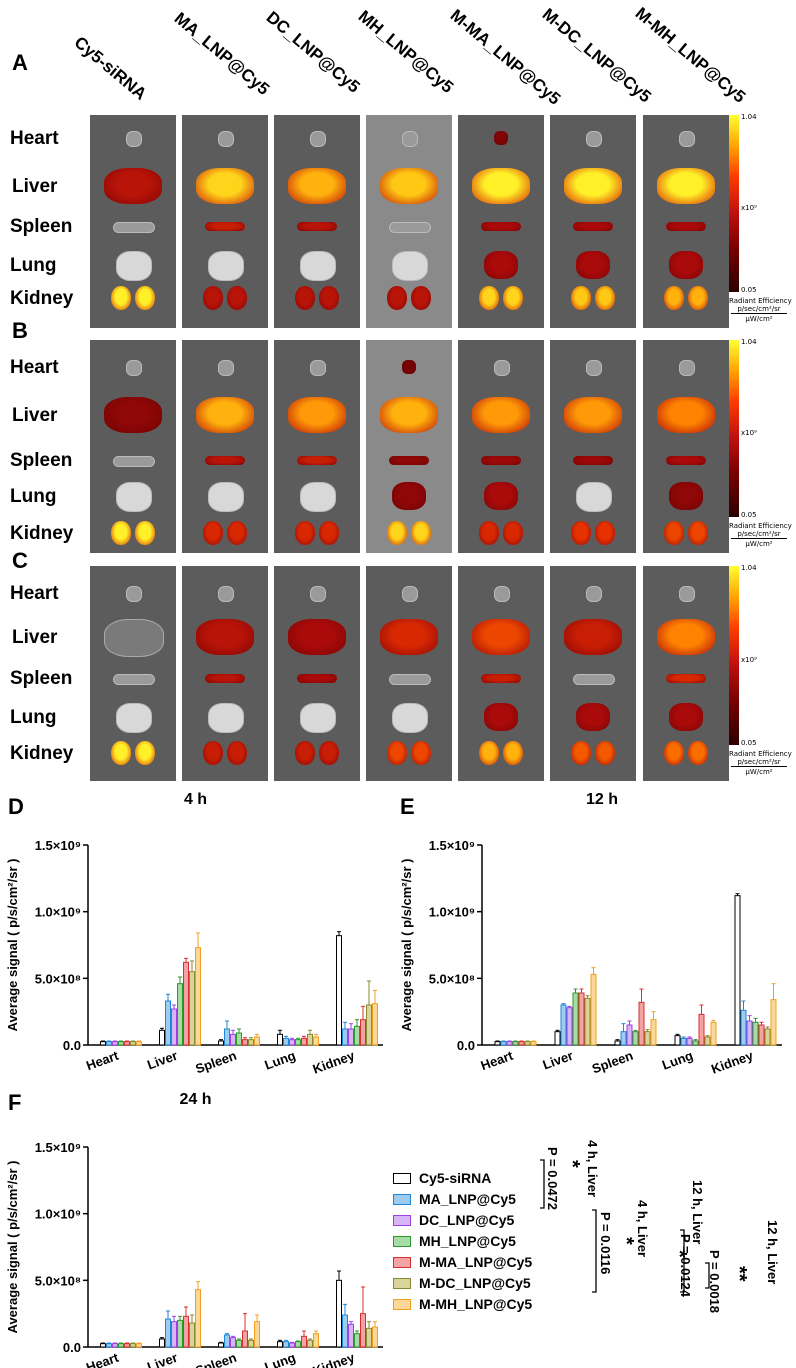  I want to click on legend-label: M-MH_LNP@Cy5, so click(476, 1304).